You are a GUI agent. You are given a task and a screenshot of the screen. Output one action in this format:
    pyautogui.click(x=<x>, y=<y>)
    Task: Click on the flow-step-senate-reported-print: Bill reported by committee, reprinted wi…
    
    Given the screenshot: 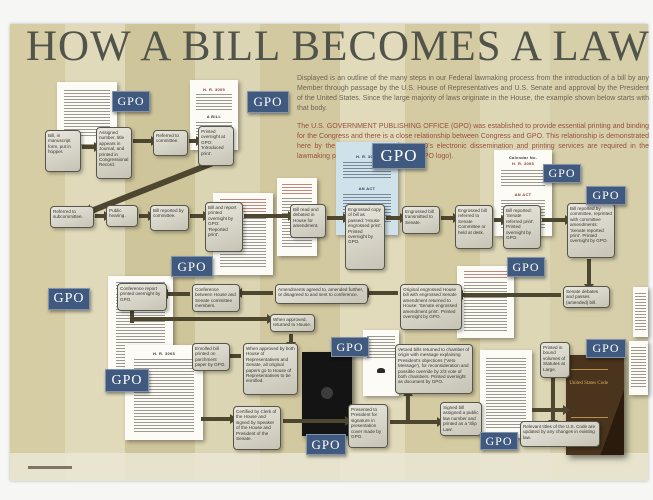 What is the action you would take?
    pyautogui.click(x=591, y=230)
    